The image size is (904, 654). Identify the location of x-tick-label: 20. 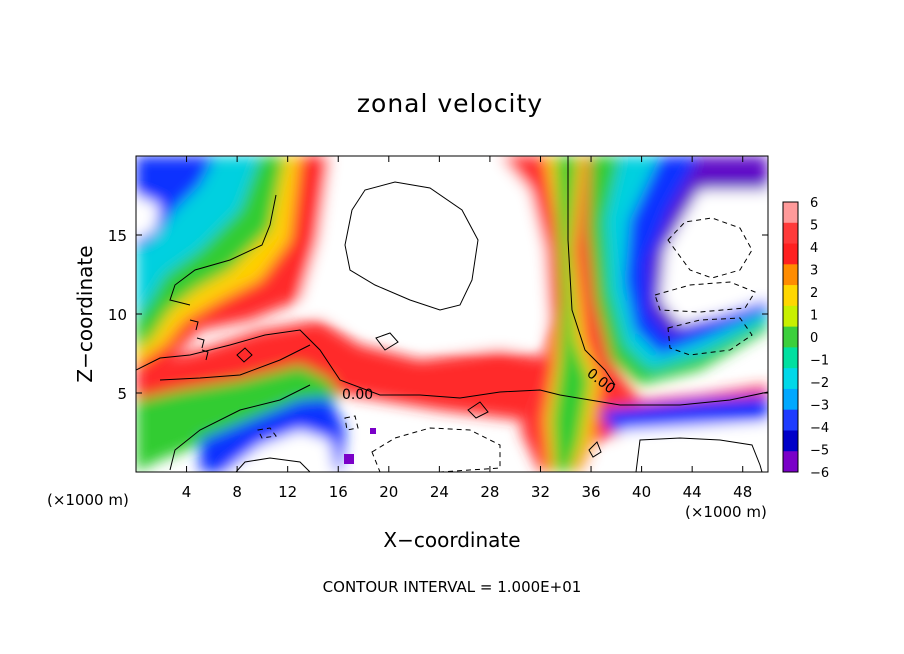
(388, 492).